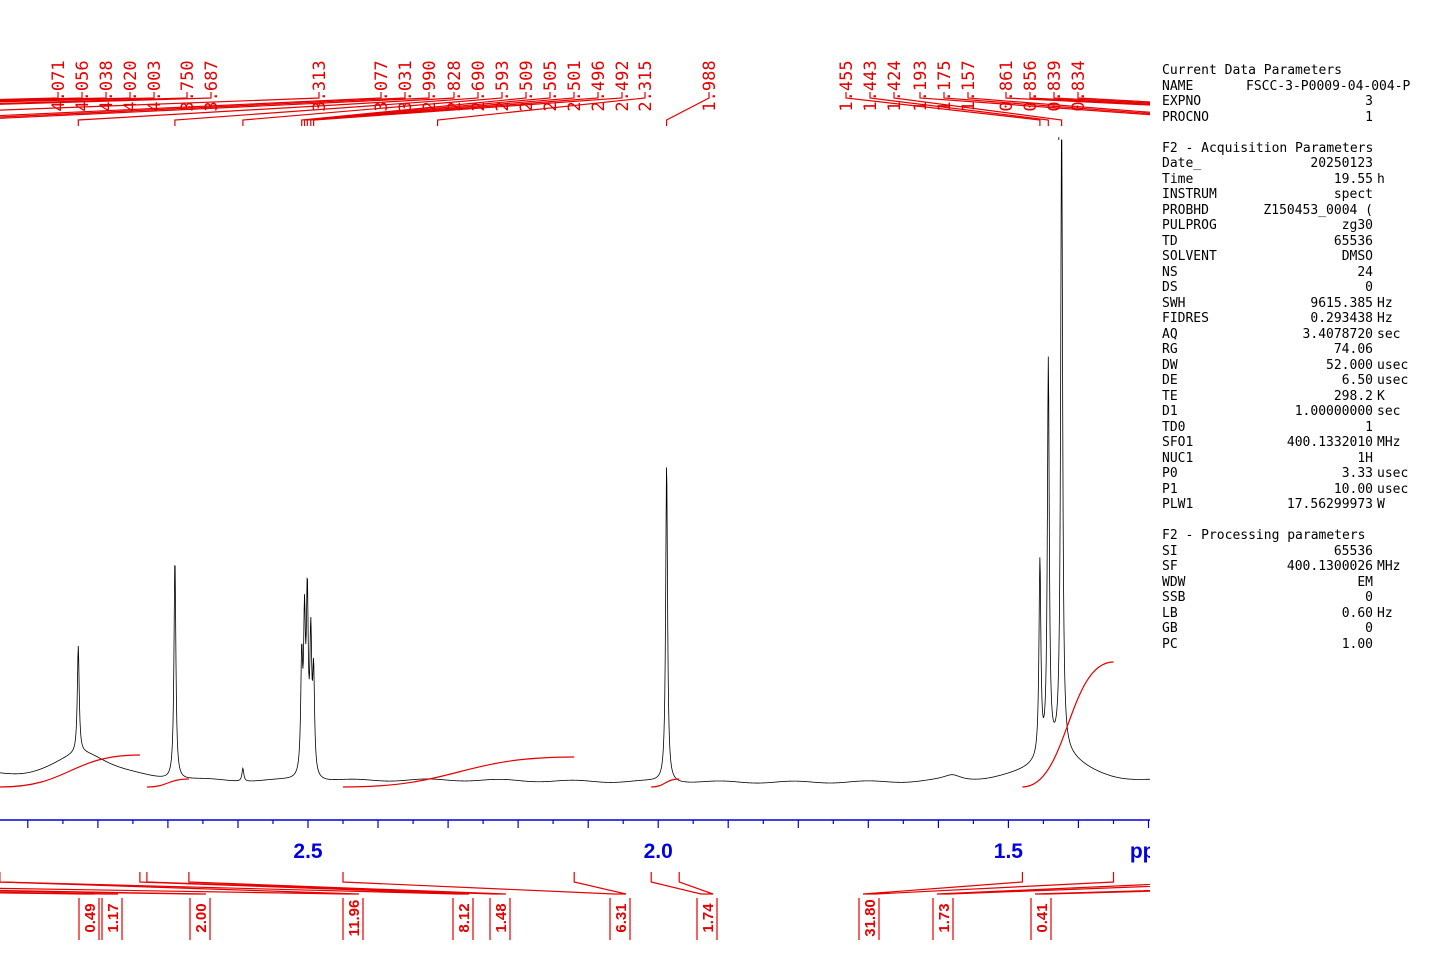 The image size is (1445, 966). I want to click on param-key: SF, so click(1170, 566).